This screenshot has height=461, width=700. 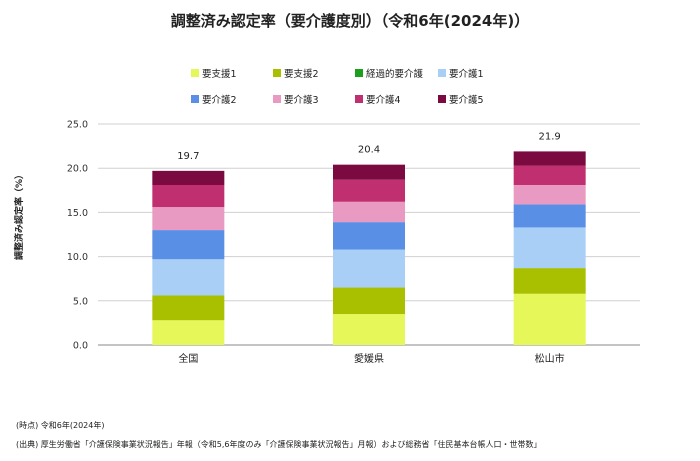 I want to click on x-axis-labels: 全国 愛媛県 松山市, so click(x=371, y=358).